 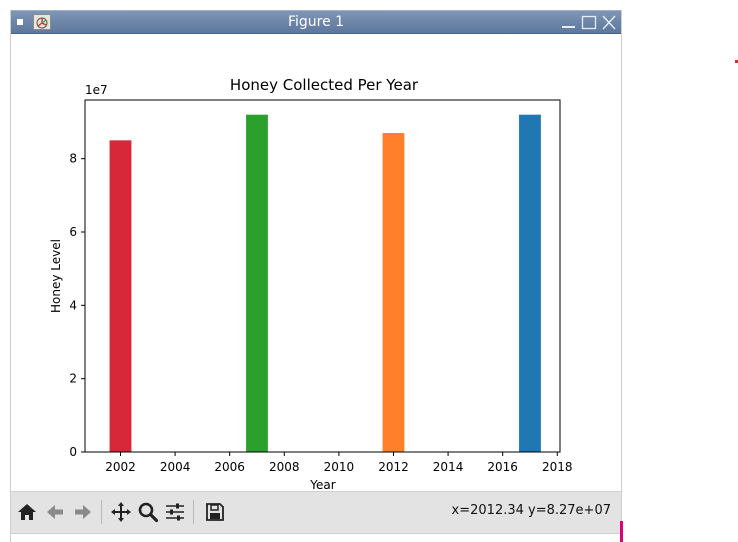 What do you see at coordinates (73, 159) in the screenshot?
I see `y-tick-label: 8` at bounding box center [73, 159].